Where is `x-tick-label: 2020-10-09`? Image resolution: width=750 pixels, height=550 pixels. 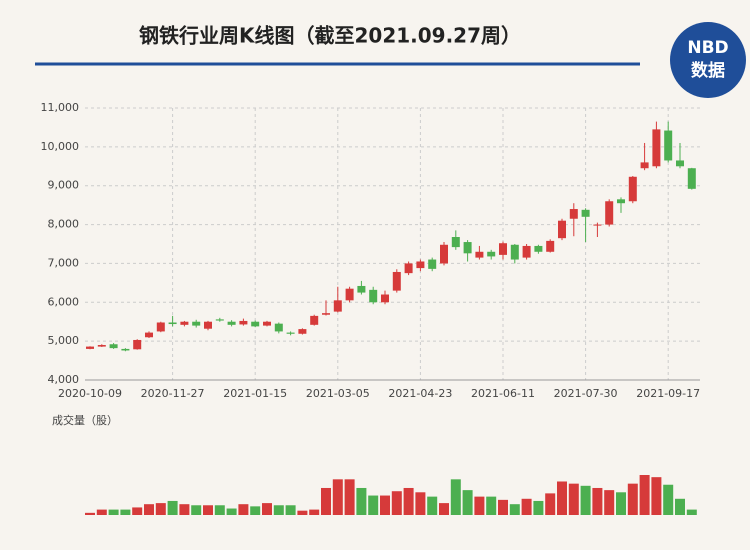
x-tick-label: 2020-10-09 is located at coordinates (90, 393).